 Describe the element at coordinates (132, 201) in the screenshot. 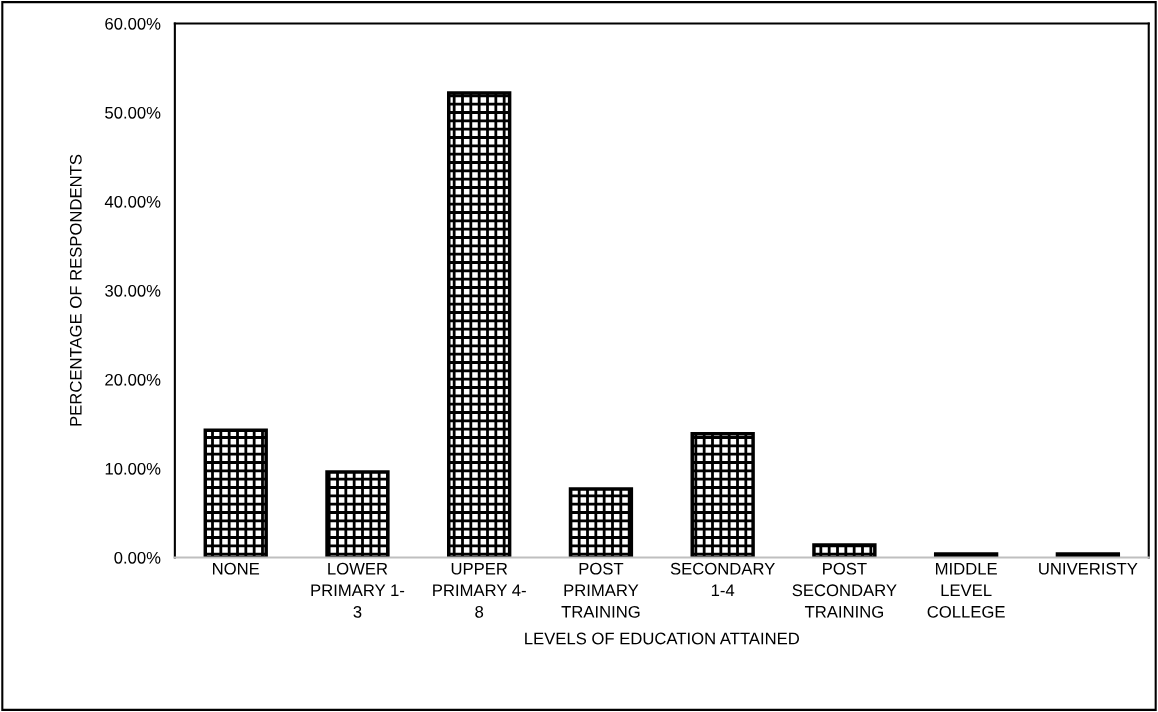

I see `y-tick-label: 40.00%` at that location.